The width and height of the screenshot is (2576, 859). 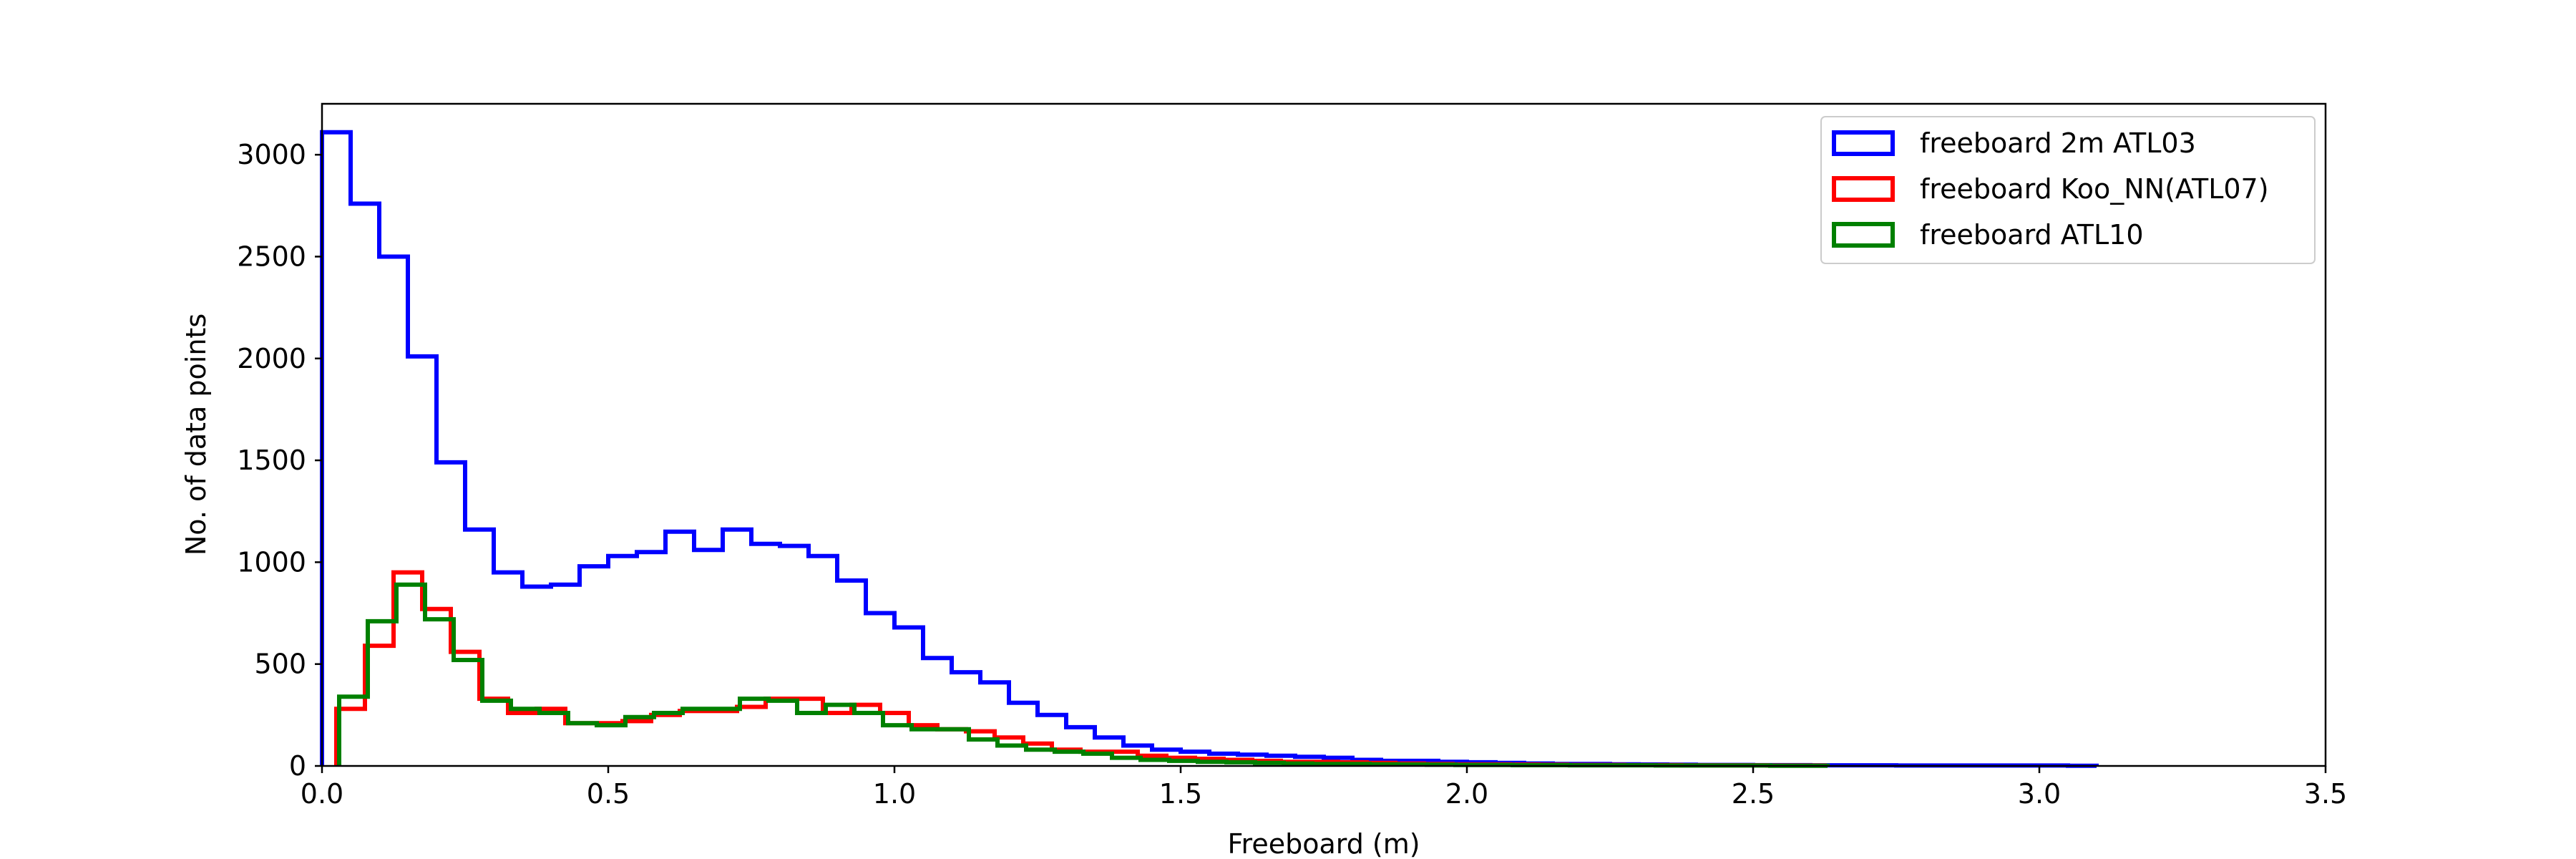 What do you see at coordinates (2058, 143) in the screenshot?
I see `legend-label-1: freeboard 2m ATL03` at bounding box center [2058, 143].